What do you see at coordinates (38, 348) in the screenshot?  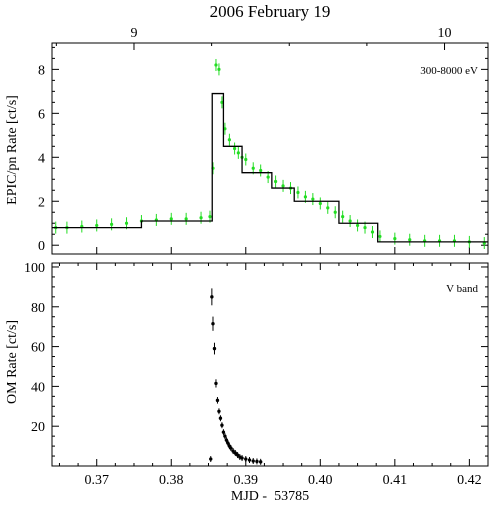 I see `bottom-ytick-label: 60` at bounding box center [38, 348].